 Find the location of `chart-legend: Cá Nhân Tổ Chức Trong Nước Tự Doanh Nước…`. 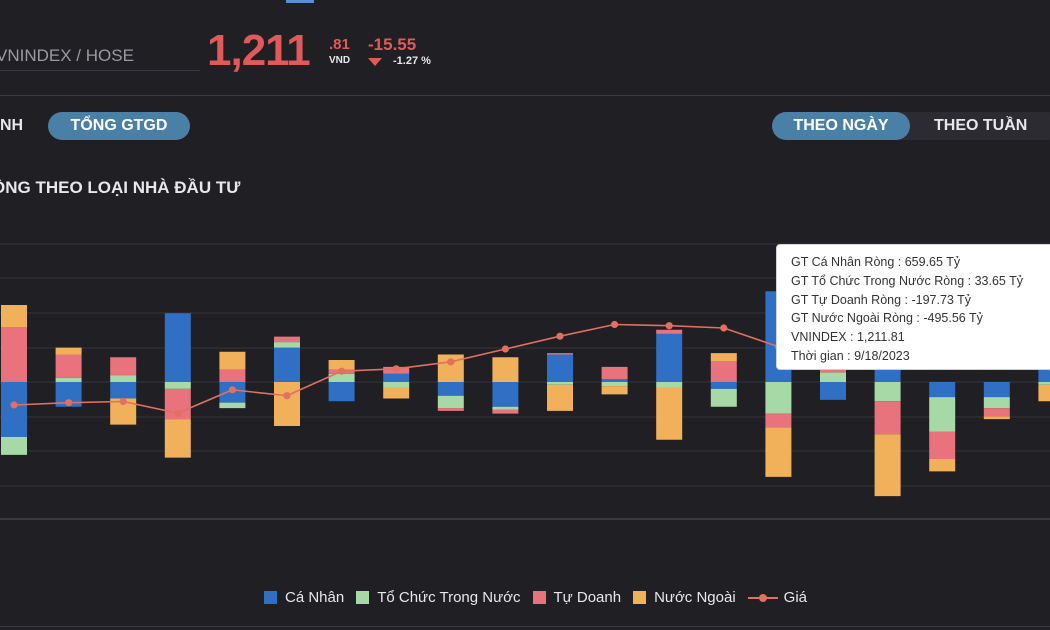

chart-legend: Cá Nhân Tổ Chức Trong Nước Tự Doanh Nước… is located at coordinates (541, 597).